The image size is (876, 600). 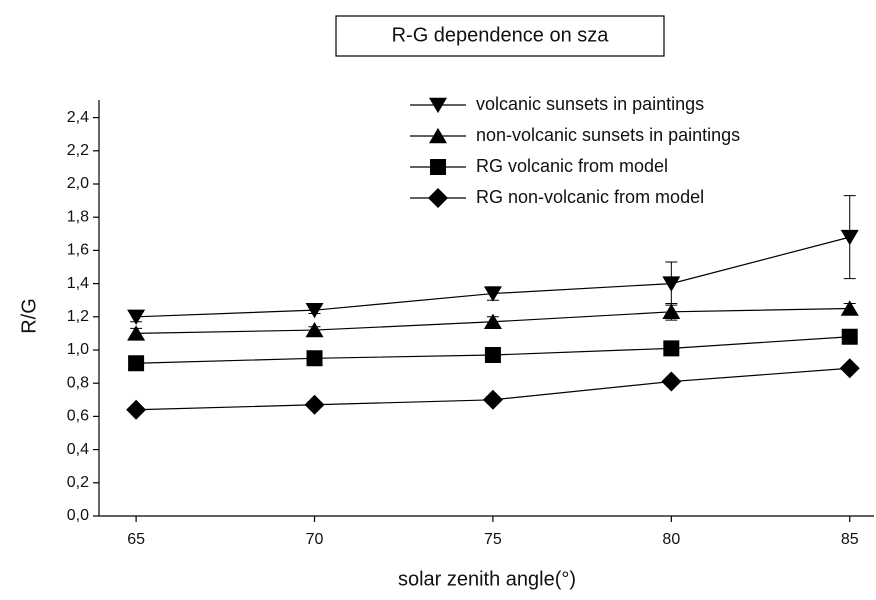 What do you see at coordinates (850, 539) in the screenshot?
I see `x-tick-label: 85` at bounding box center [850, 539].